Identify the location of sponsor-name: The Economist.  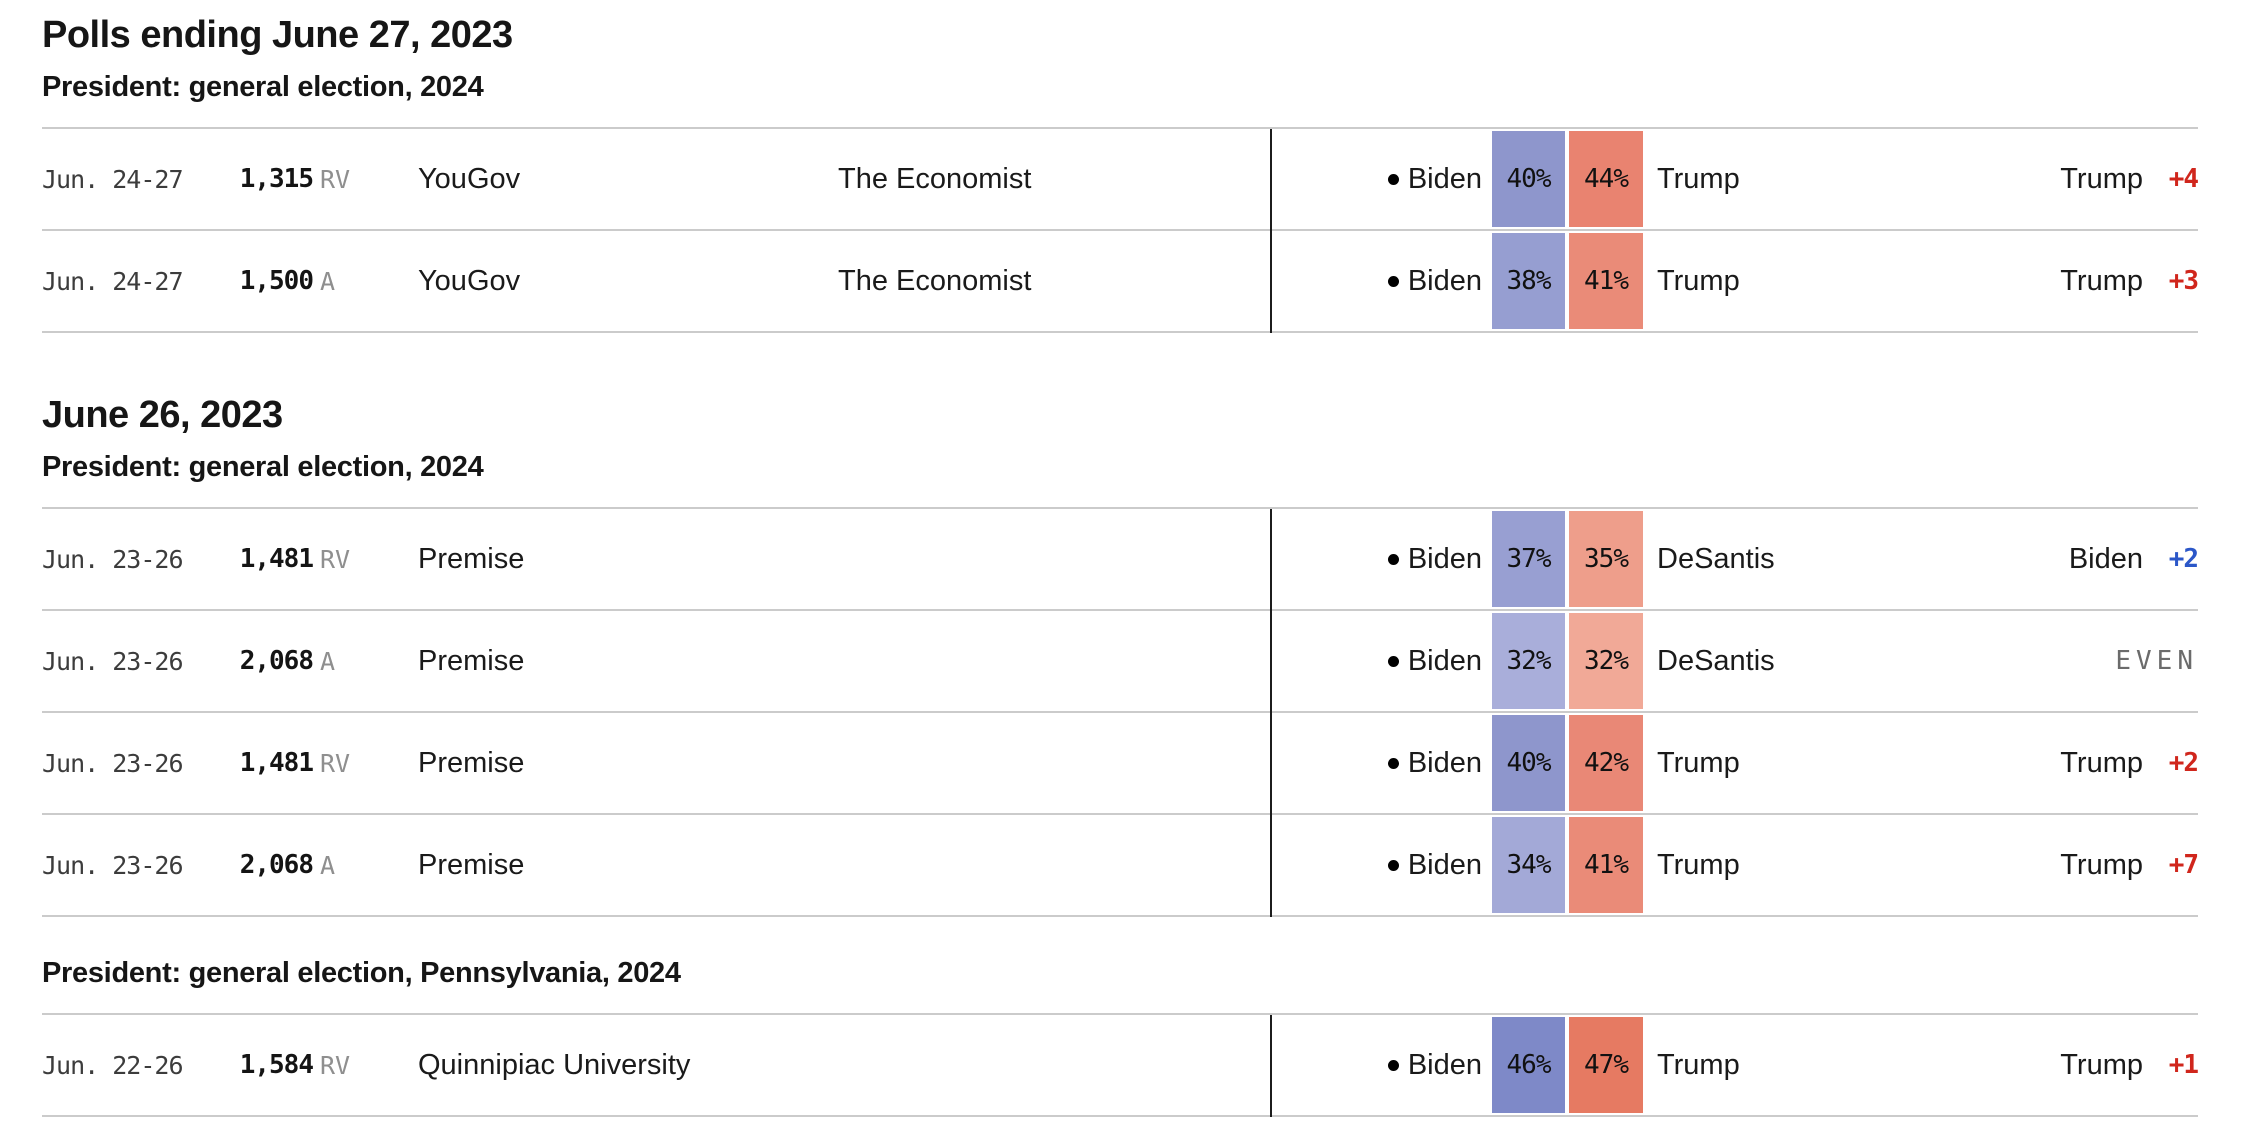
(935, 280).